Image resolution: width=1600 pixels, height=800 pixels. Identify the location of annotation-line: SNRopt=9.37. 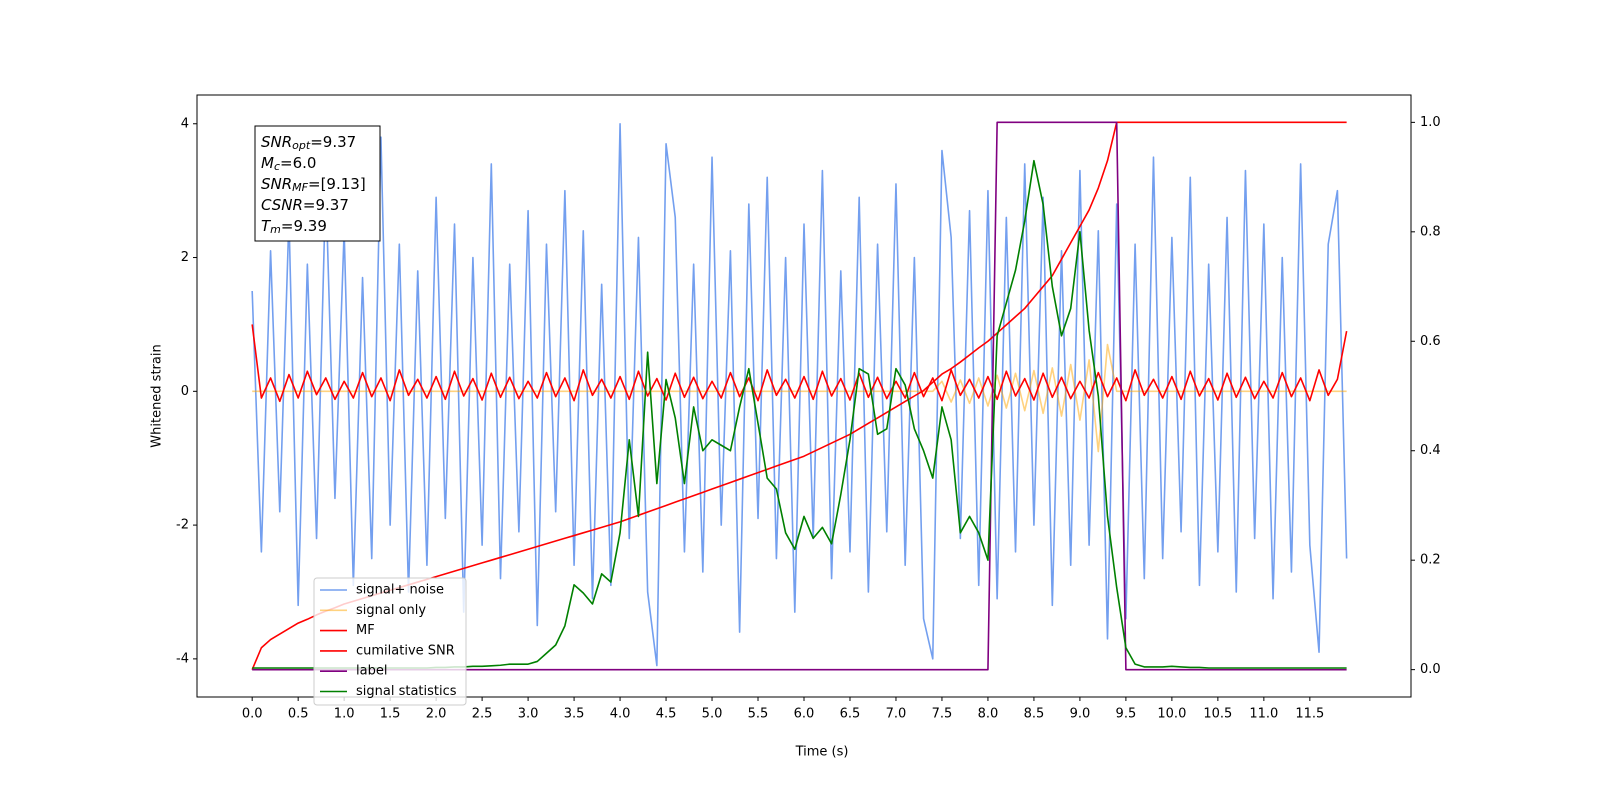
(308, 143).